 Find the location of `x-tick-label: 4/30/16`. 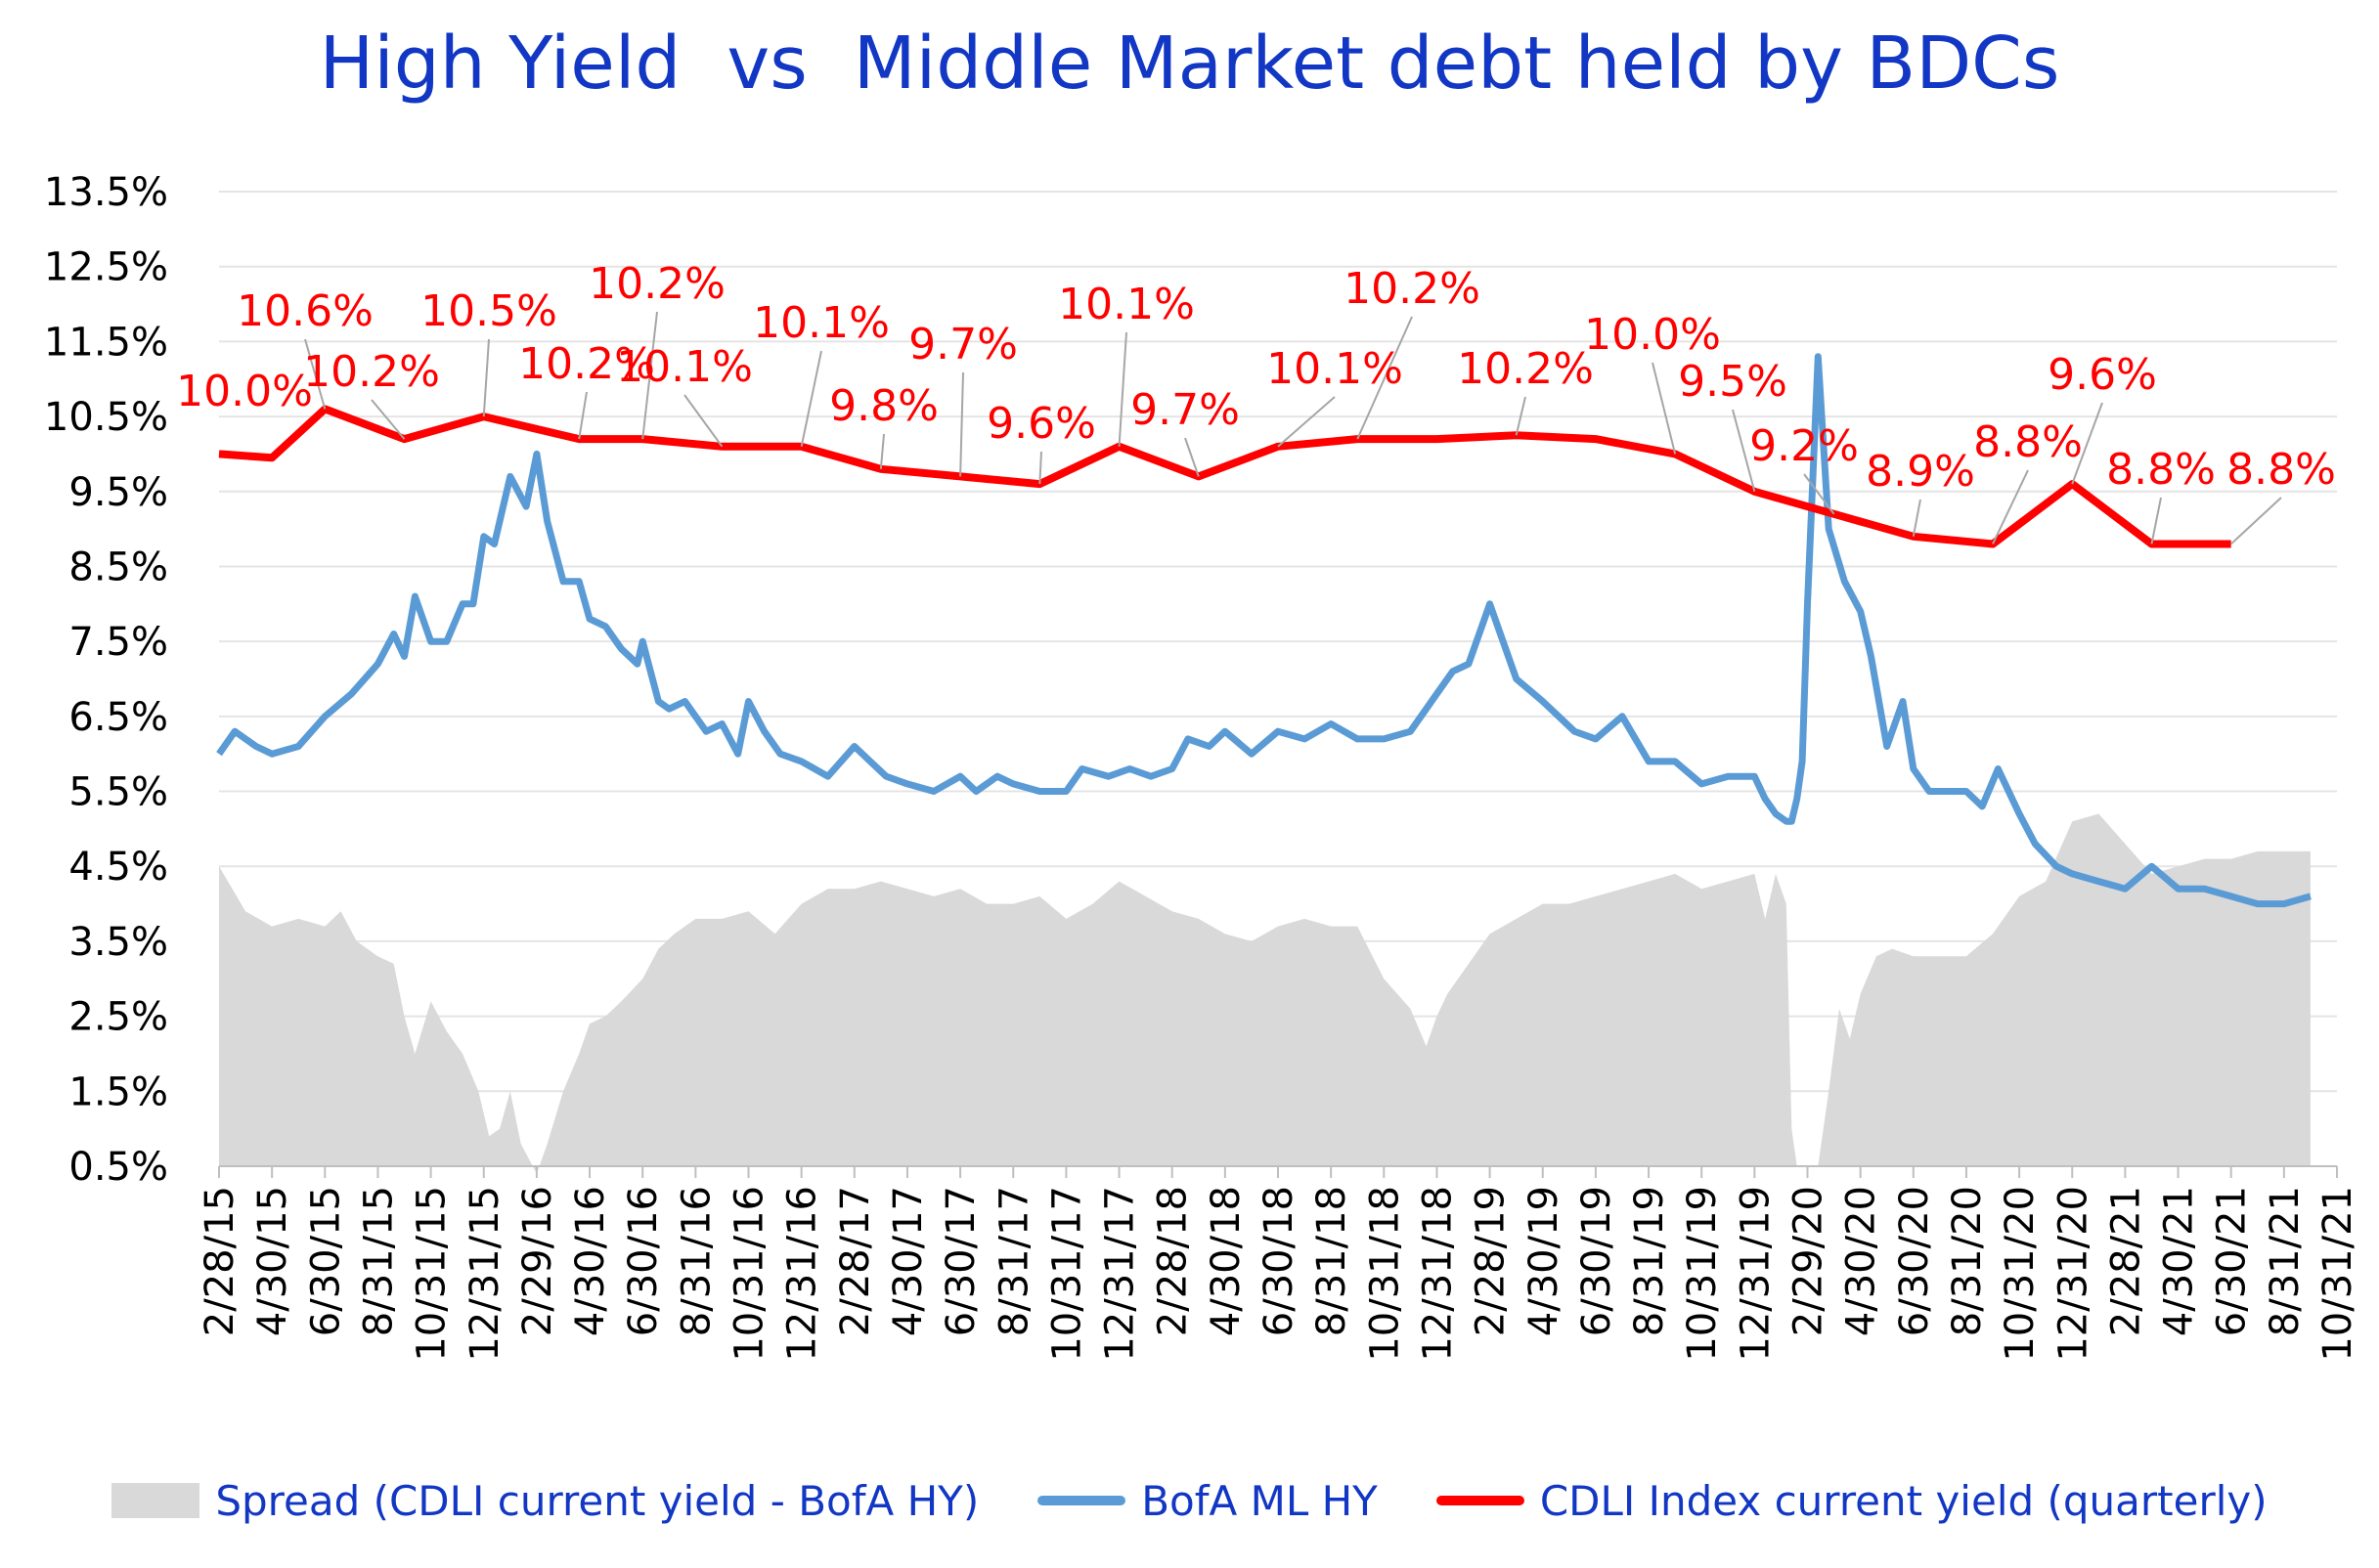

x-tick-label: 4/30/16 is located at coordinates (590, 1261).